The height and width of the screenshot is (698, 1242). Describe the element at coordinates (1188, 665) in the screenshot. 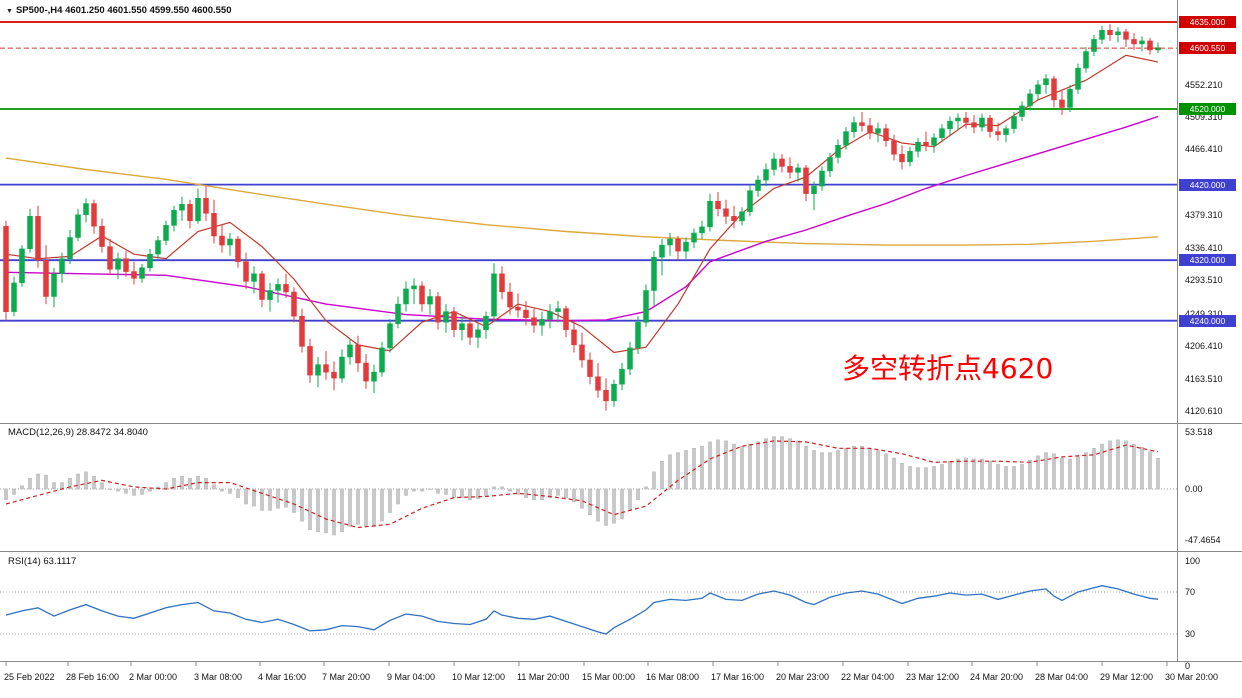

I see `rsi-axis-label: 0` at that location.